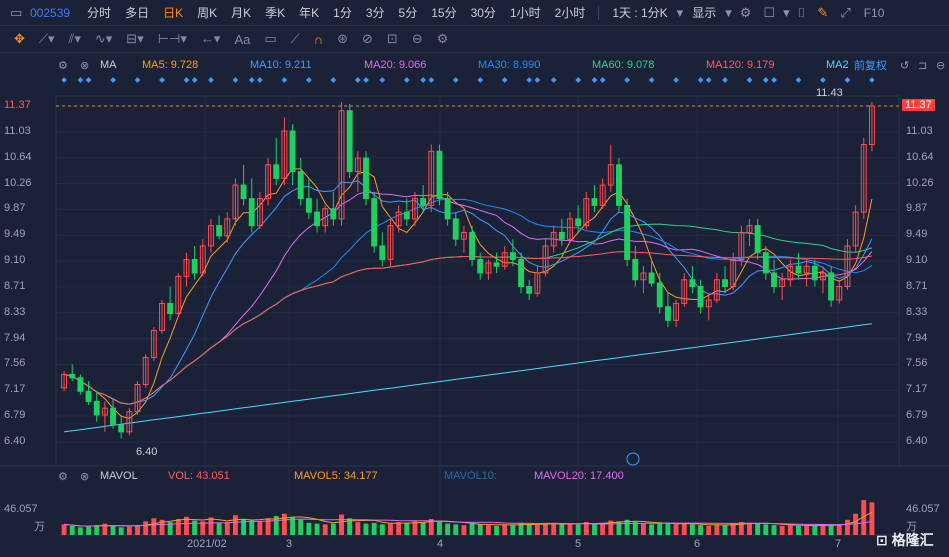 Image resolution: width=949 pixels, height=557 pixels. What do you see at coordinates (367, 38) in the screenshot?
I see `hide-icon: ⊘` at bounding box center [367, 38].